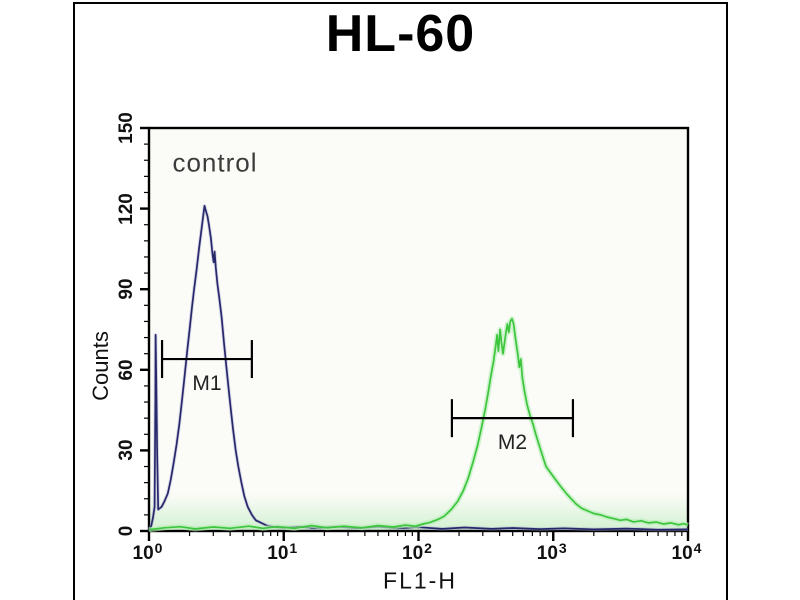  What do you see at coordinates (417, 552) in the screenshot?
I see `x-tick-label: 102` at bounding box center [417, 552].